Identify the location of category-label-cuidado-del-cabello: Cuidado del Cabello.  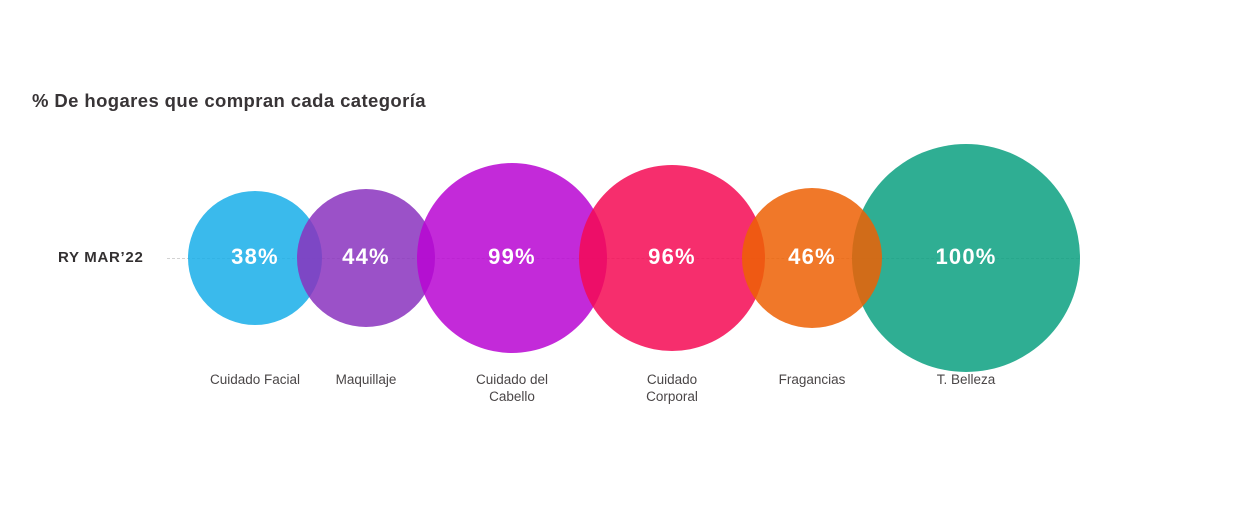
(512, 388).